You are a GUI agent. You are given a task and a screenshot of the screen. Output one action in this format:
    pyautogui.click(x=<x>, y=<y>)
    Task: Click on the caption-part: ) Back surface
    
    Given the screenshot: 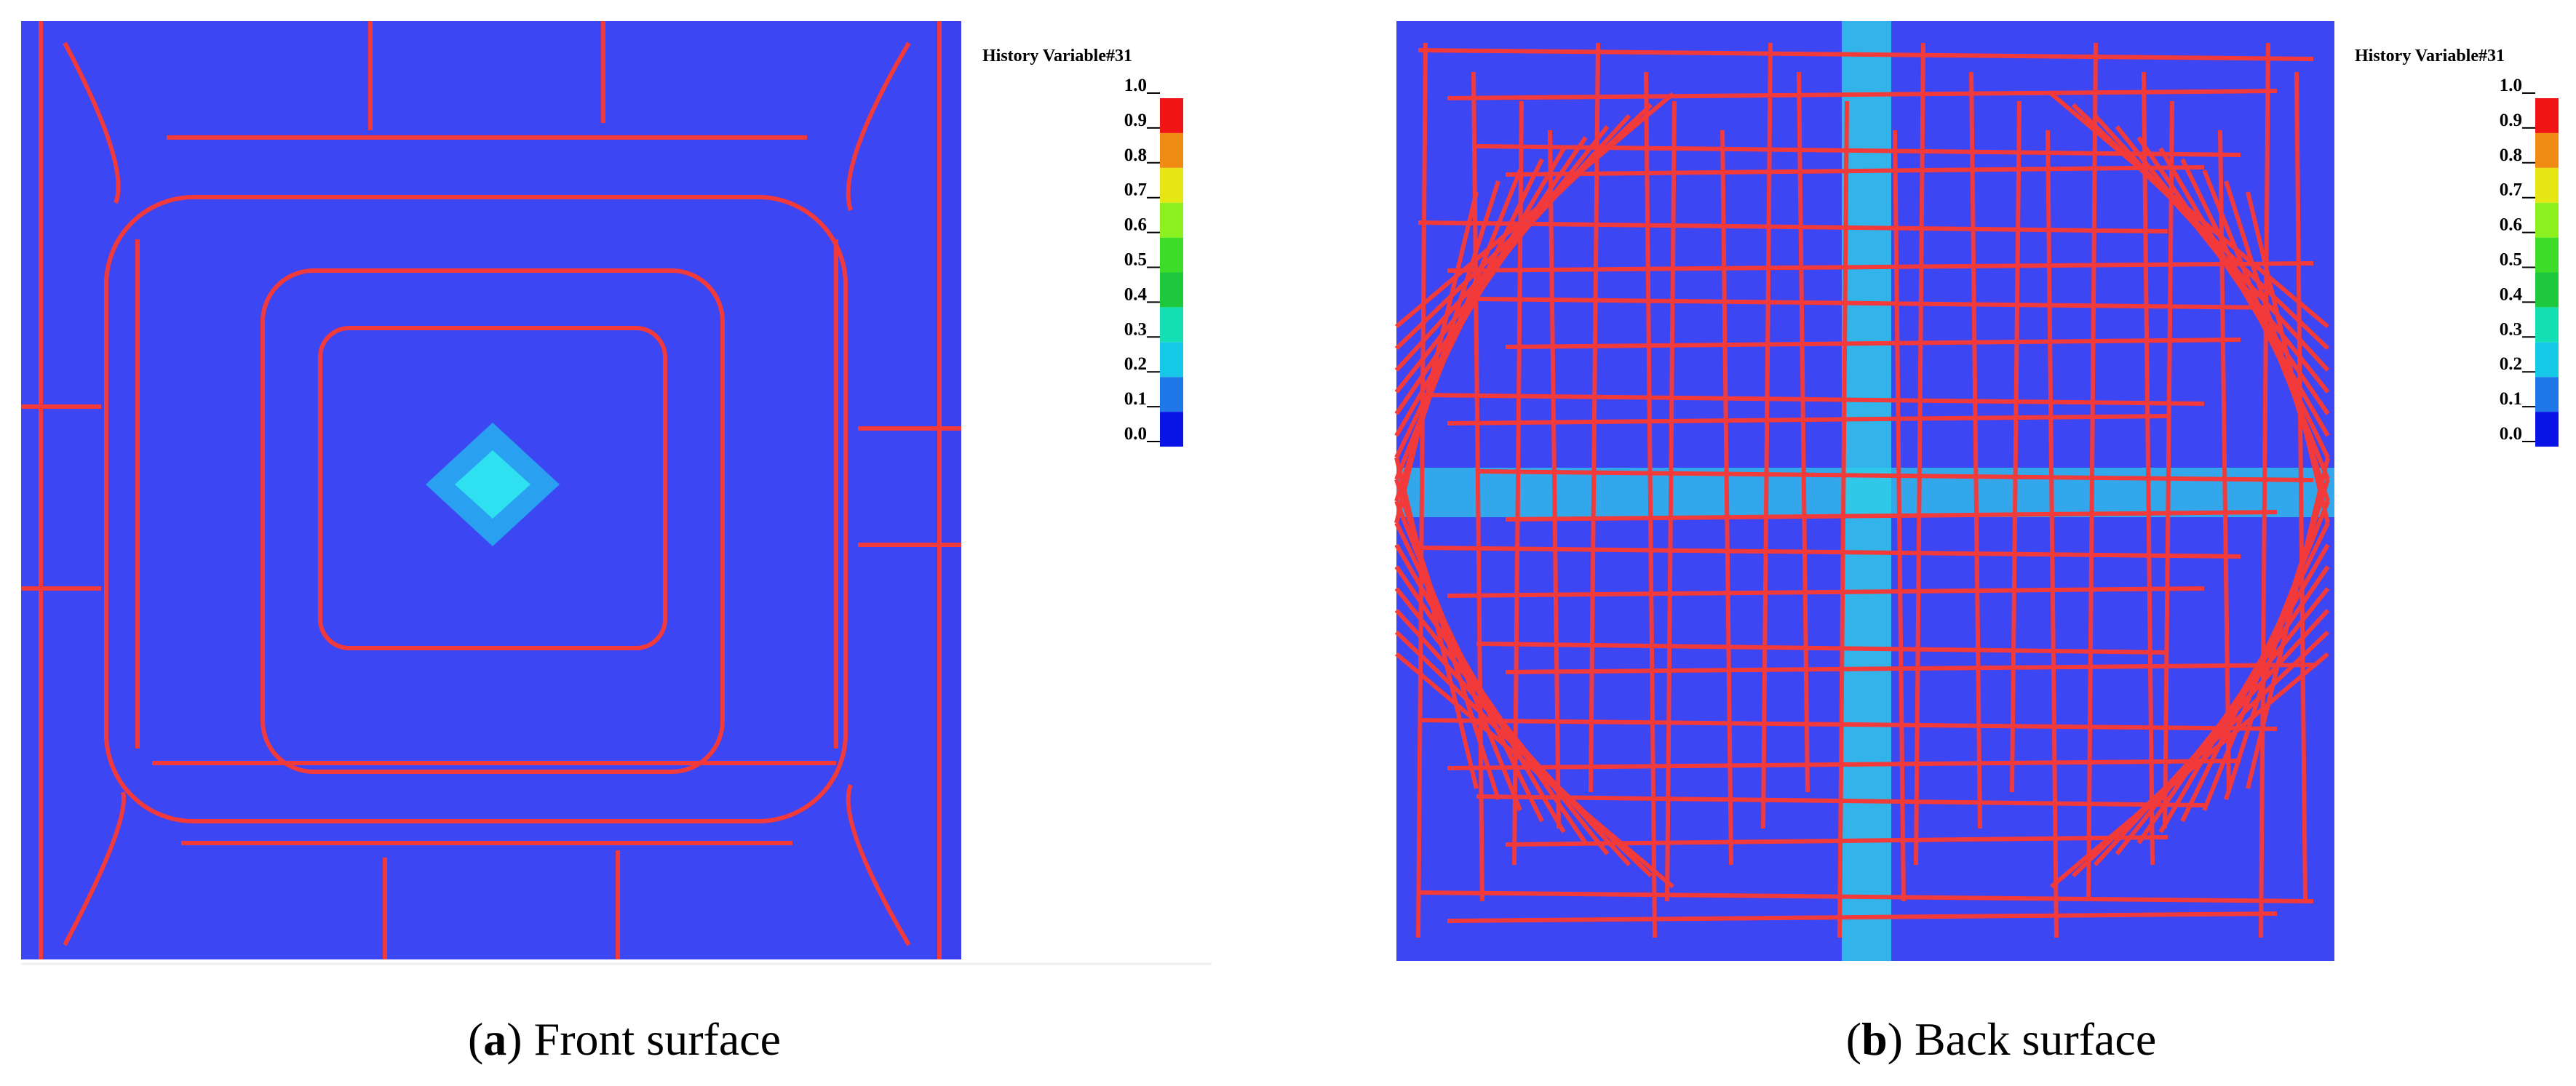 What is the action you would take?
    pyautogui.click(x=2022, y=1039)
    